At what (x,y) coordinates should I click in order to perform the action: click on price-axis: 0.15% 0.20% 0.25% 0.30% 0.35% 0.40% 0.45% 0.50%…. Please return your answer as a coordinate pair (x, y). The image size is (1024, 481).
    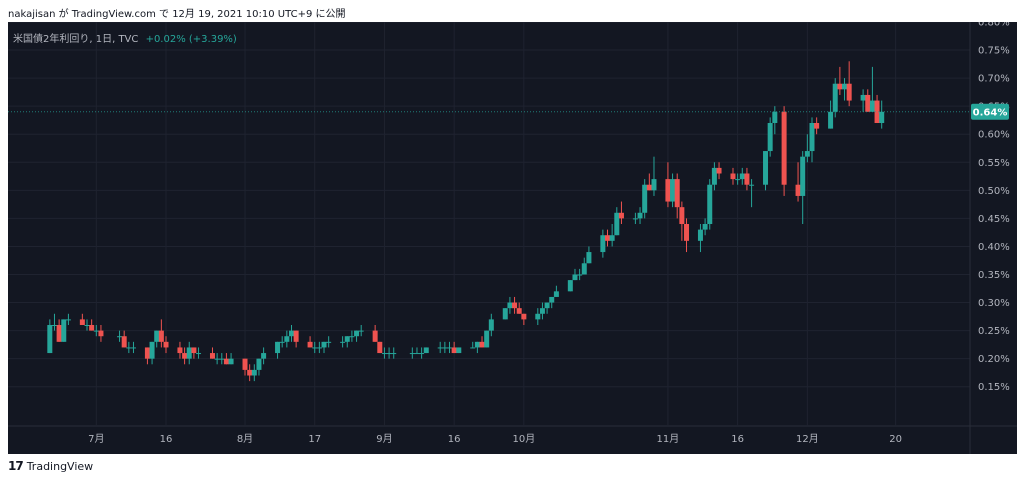
    Looking at the image, I should click on (989, 238).